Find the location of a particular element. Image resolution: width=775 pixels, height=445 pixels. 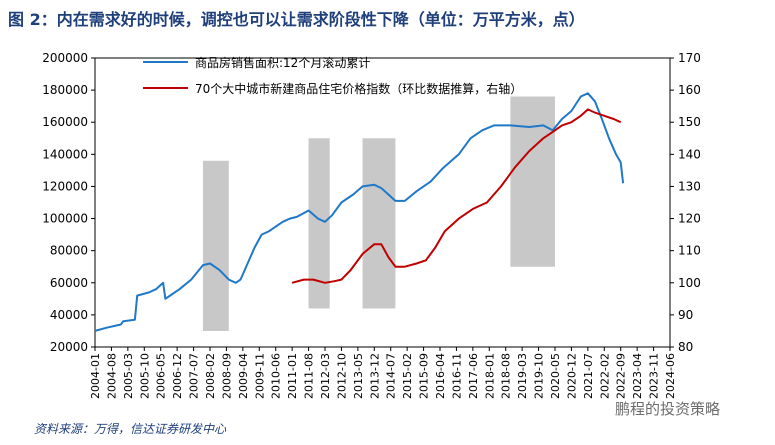

x-tick-label: 2005-03 is located at coordinates (128, 376).